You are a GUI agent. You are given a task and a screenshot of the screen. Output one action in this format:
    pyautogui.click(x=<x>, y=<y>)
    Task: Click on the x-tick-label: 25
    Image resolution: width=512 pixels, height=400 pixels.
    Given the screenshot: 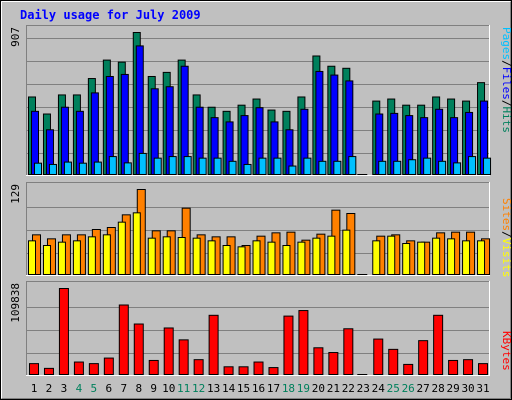 What is the action you would take?
    pyautogui.click(x=393, y=388)
    